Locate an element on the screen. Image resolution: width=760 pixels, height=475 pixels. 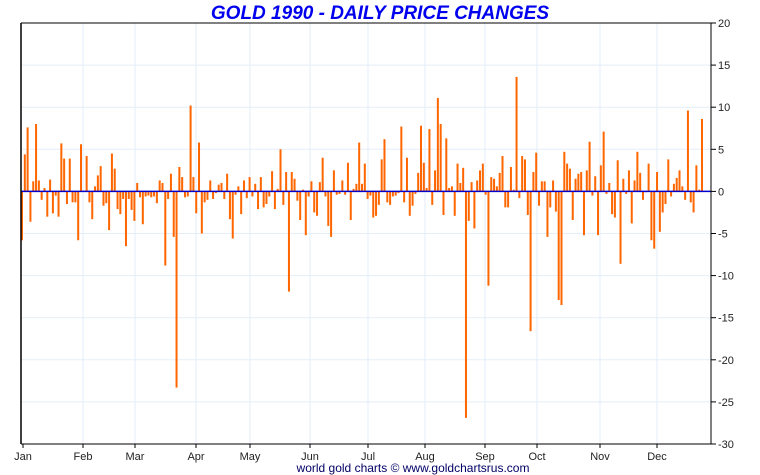
y-tick-label: -5 is located at coordinates (723, 235).